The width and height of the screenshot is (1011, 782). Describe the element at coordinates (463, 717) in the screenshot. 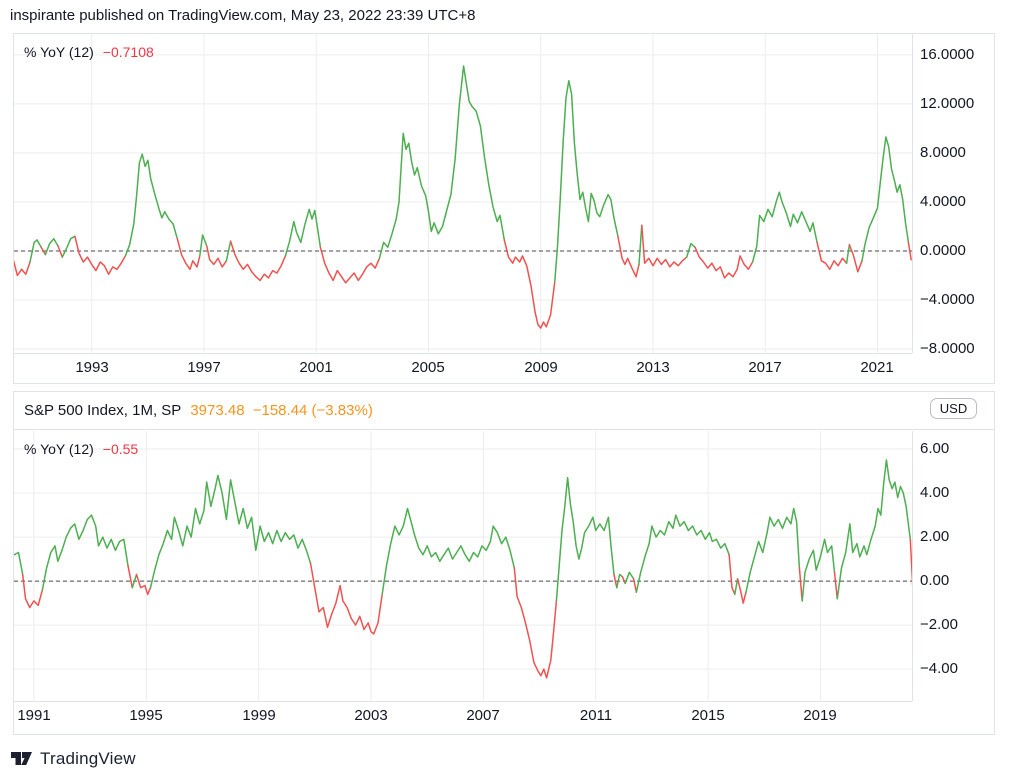

I see `lower-time-axis: 1991 1995 1999 2003 2007 2011 2015 2019` at that location.